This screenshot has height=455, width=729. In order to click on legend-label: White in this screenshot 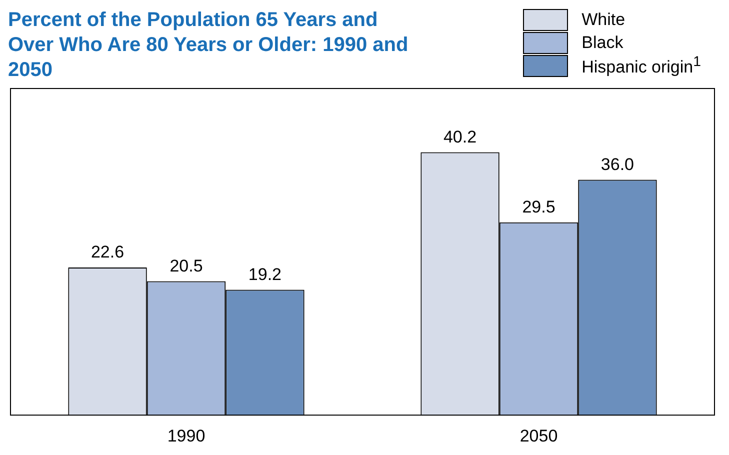, I will do `click(604, 20)`.